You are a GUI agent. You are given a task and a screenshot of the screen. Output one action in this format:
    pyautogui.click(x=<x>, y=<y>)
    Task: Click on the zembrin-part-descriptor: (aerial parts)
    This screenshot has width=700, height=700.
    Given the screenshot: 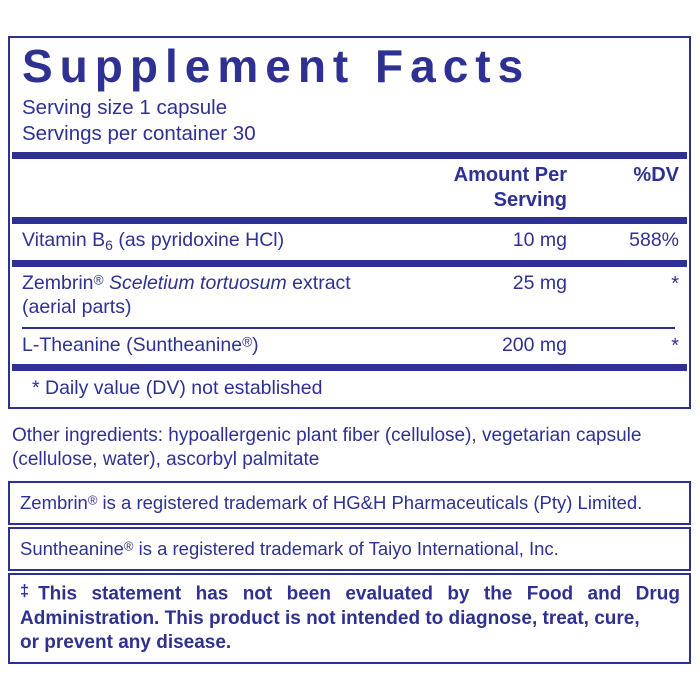 What is the action you would take?
    pyautogui.click(x=77, y=306)
    